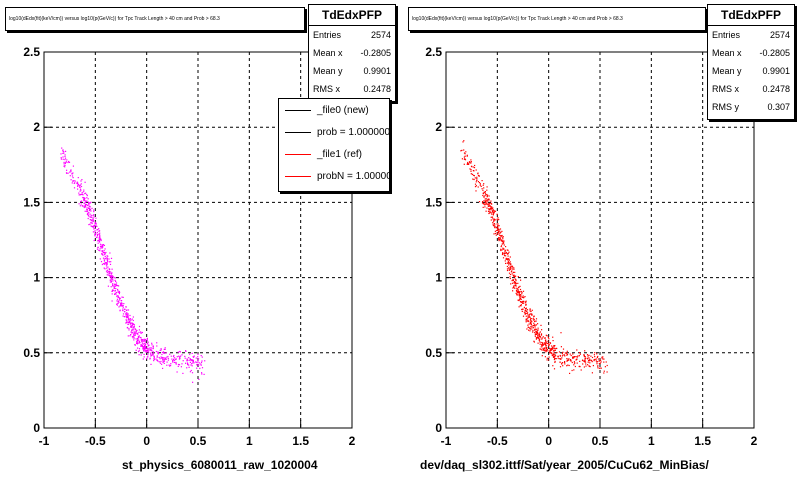 The height and width of the screenshot is (480, 800). I want to click on legend-label: probN = 1.000000, so click(353, 176).